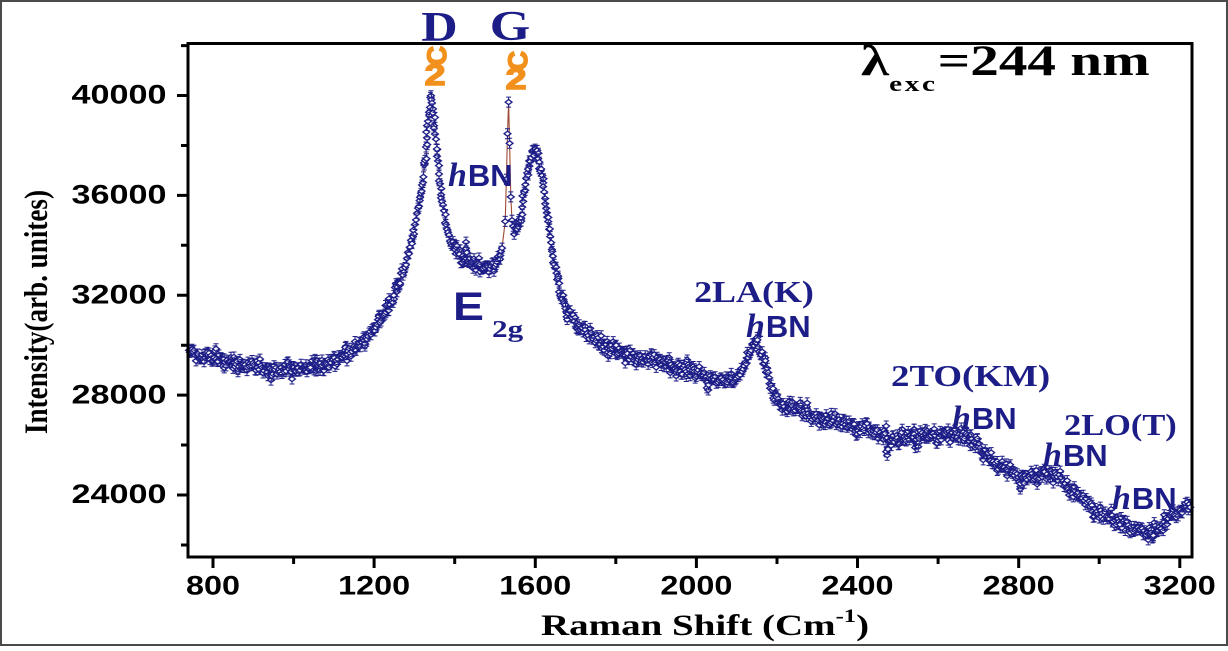 This screenshot has height=651, width=1228. What do you see at coordinates (510, 27) in the screenshot?
I see `svg-text: G` at bounding box center [510, 27].